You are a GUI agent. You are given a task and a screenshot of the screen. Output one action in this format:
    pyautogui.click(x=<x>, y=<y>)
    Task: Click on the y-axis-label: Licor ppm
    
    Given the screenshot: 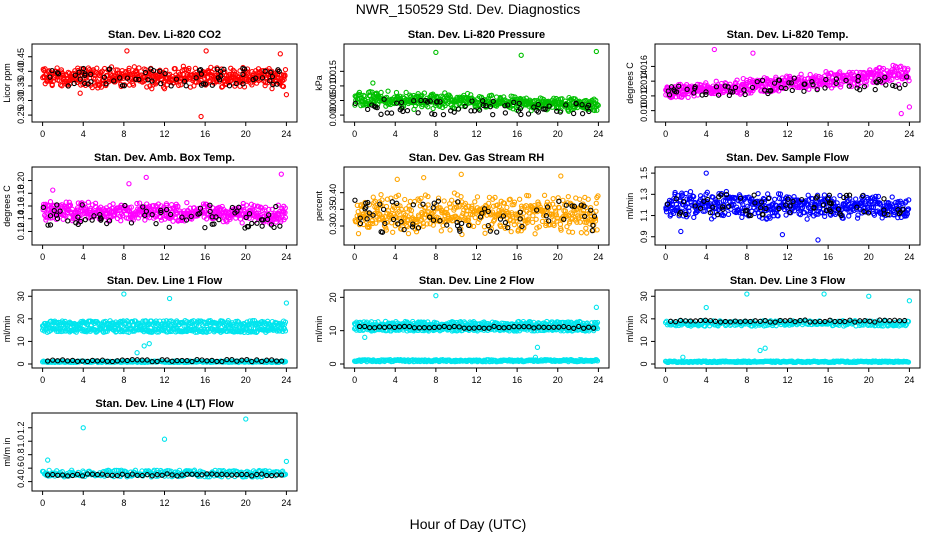 What is the action you would take?
    pyautogui.click(x=7, y=83)
    